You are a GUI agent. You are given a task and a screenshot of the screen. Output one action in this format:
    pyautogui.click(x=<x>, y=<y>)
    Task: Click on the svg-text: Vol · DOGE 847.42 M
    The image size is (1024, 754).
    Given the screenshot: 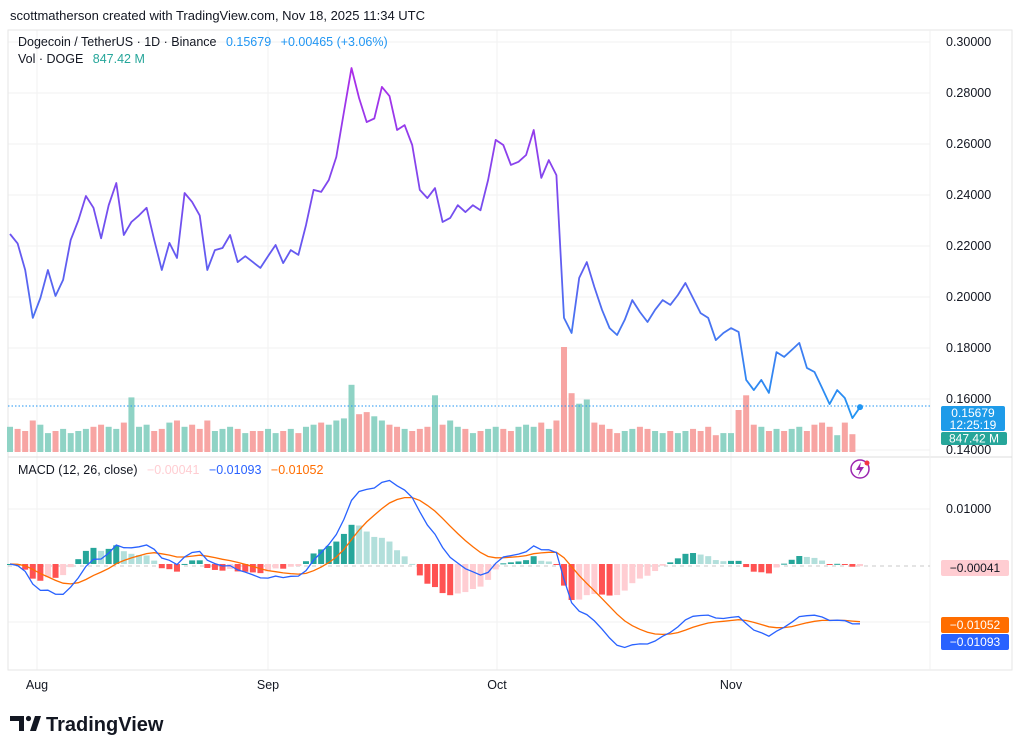 What is the action you would take?
    pyautogui.click(x=81, y=59)
    